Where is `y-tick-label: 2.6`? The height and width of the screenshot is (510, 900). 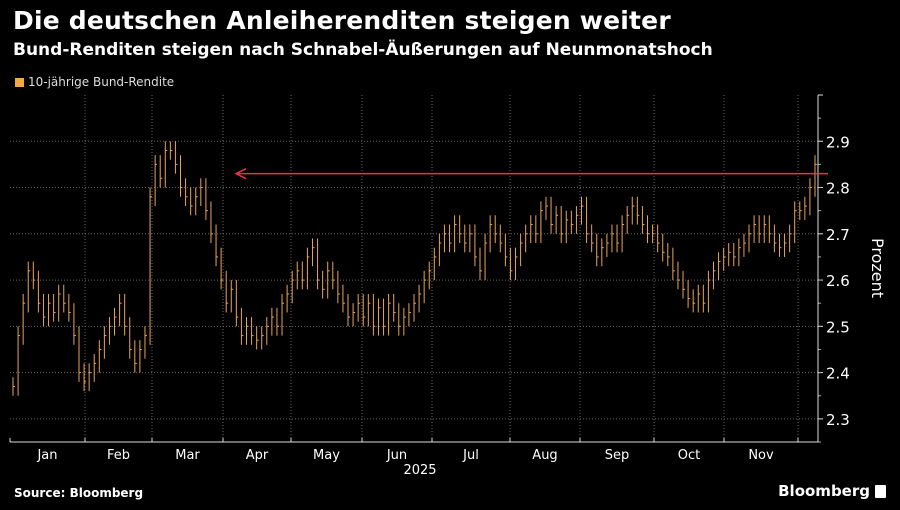 y-tick-label: 2.6 is located at coordinates (838, 281).